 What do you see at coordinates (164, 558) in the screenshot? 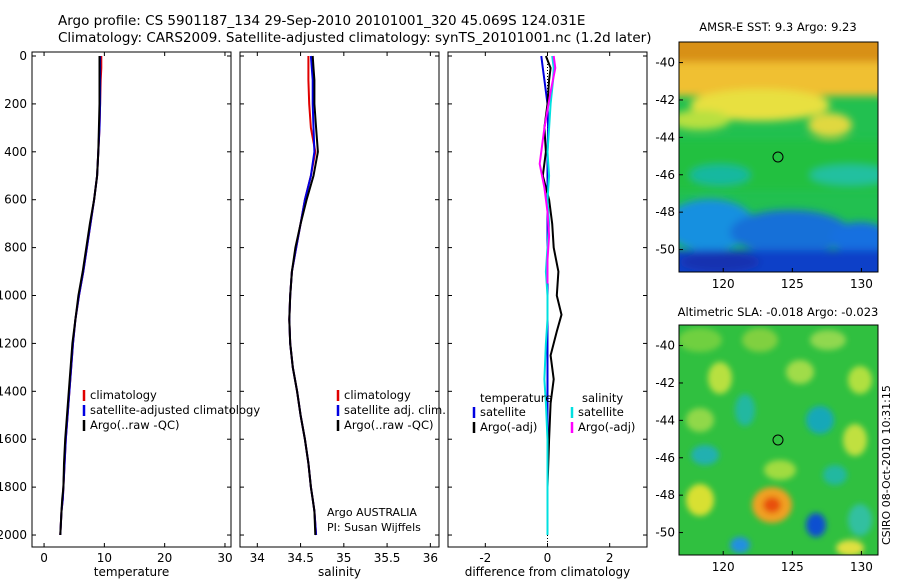
I see `temperature-profile-xtick-label: 20` at bounding box center [164, 558].